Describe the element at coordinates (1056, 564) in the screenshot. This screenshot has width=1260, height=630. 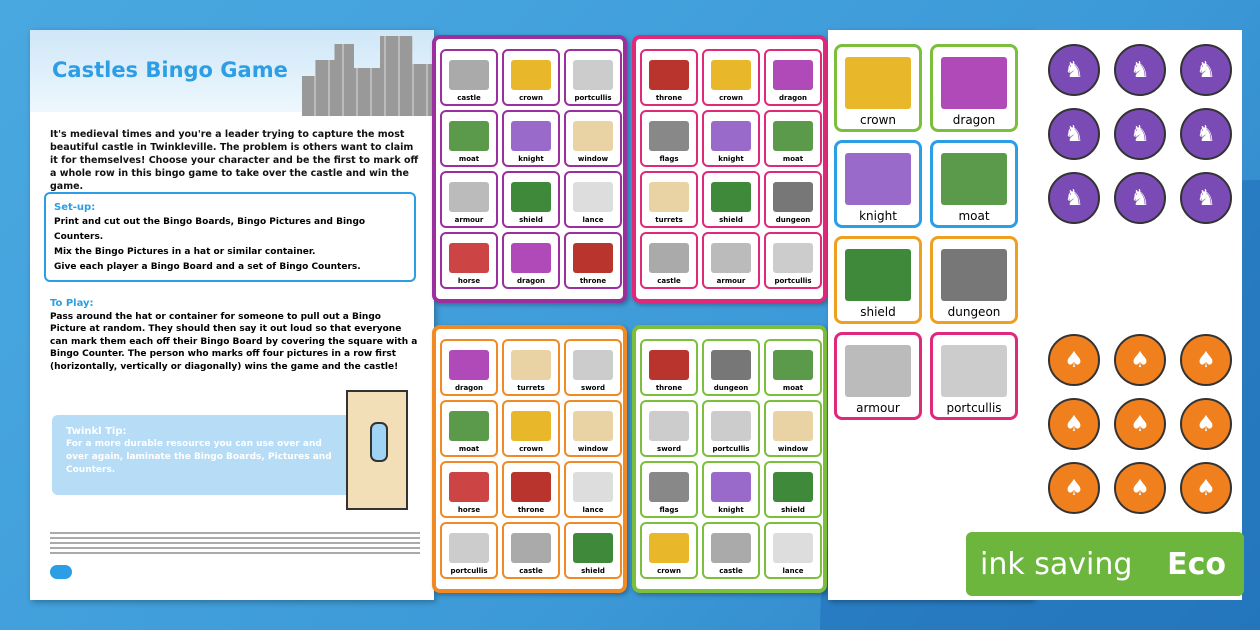
I see `ink-saving-label: ink saving` at that location.